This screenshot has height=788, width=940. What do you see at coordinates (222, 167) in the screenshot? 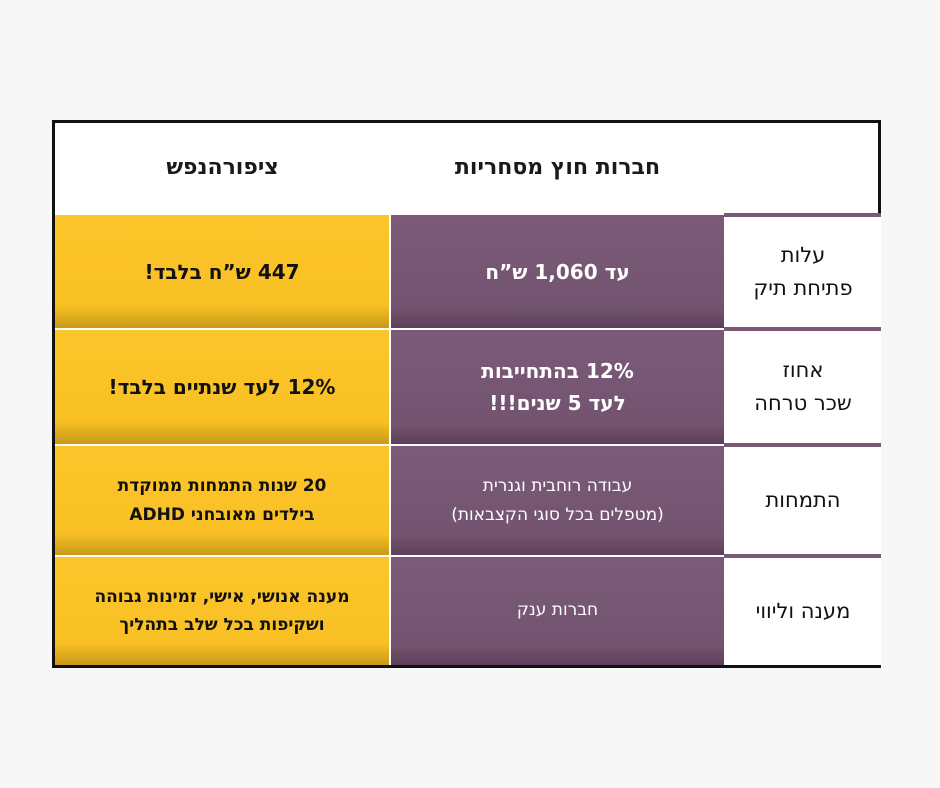
I see `header-ziporenefesh: ציפורהנפש` at bounding box center [222, 167].